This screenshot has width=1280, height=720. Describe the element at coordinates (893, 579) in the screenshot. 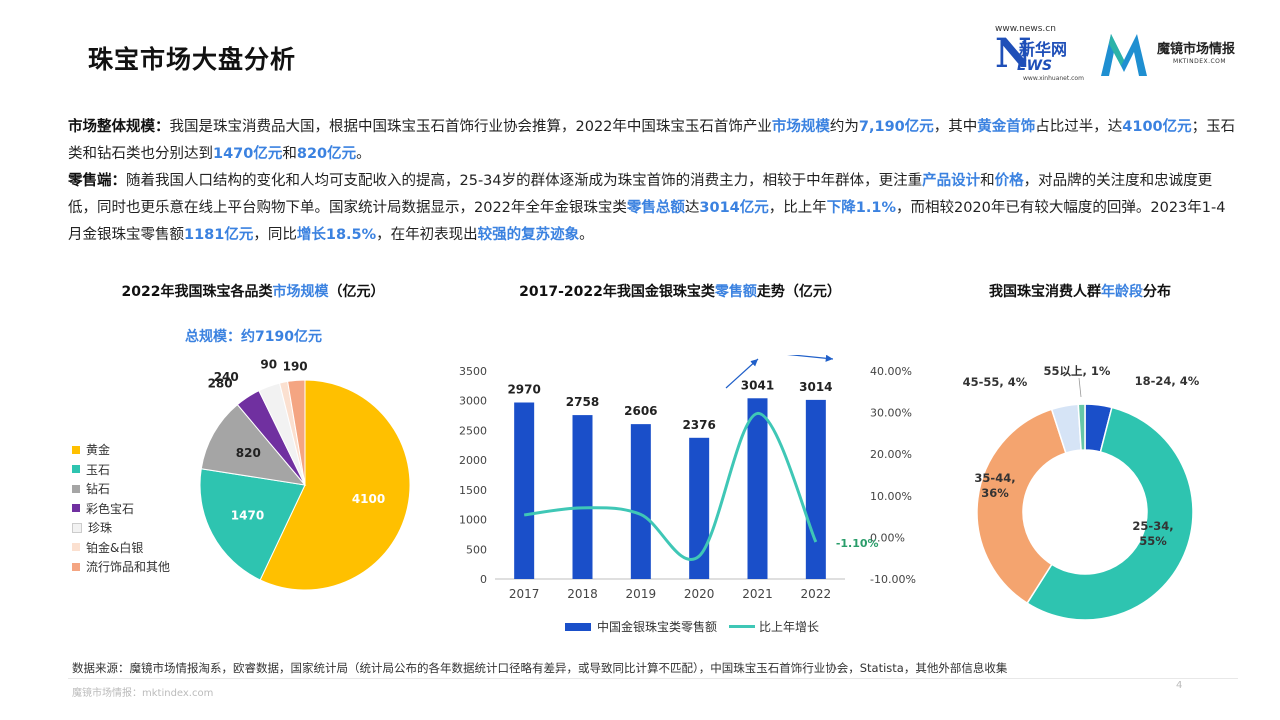

I see `y-right-tick-label: -10.00%` at that location.